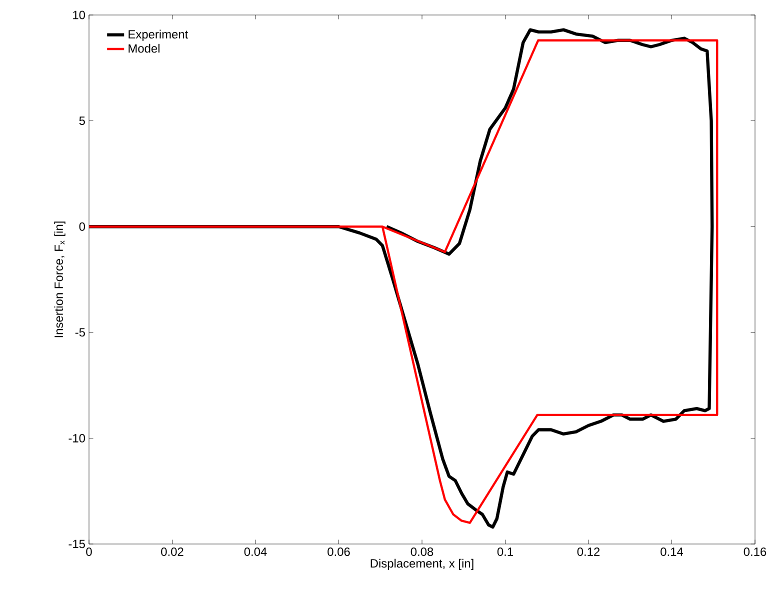 Image resolution: width=778 pixels, height=598 pixels. What do you see at coordinates (144, 48) in the screenshot?
I see `legend-label: Model` at bounding box center [144, 48].